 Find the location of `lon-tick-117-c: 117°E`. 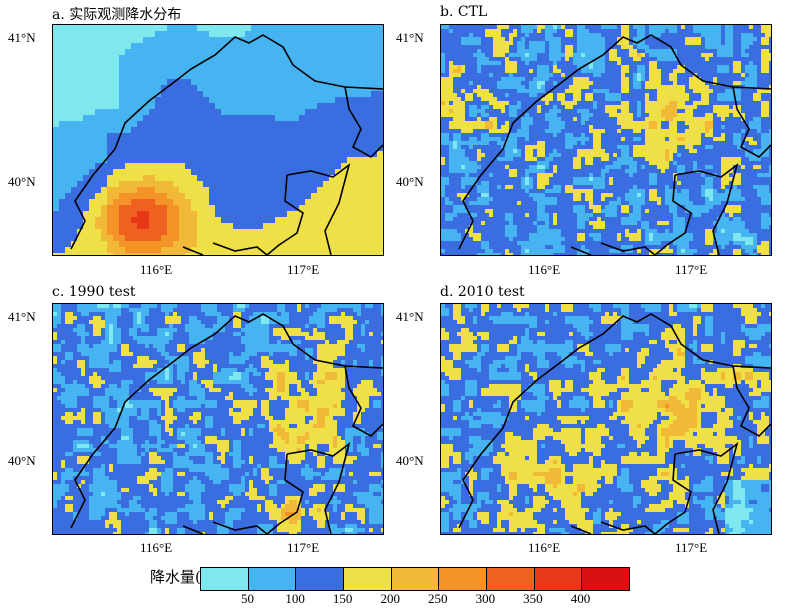

lon-tick-117-c: 117°E is located at coordinates (303, 547).